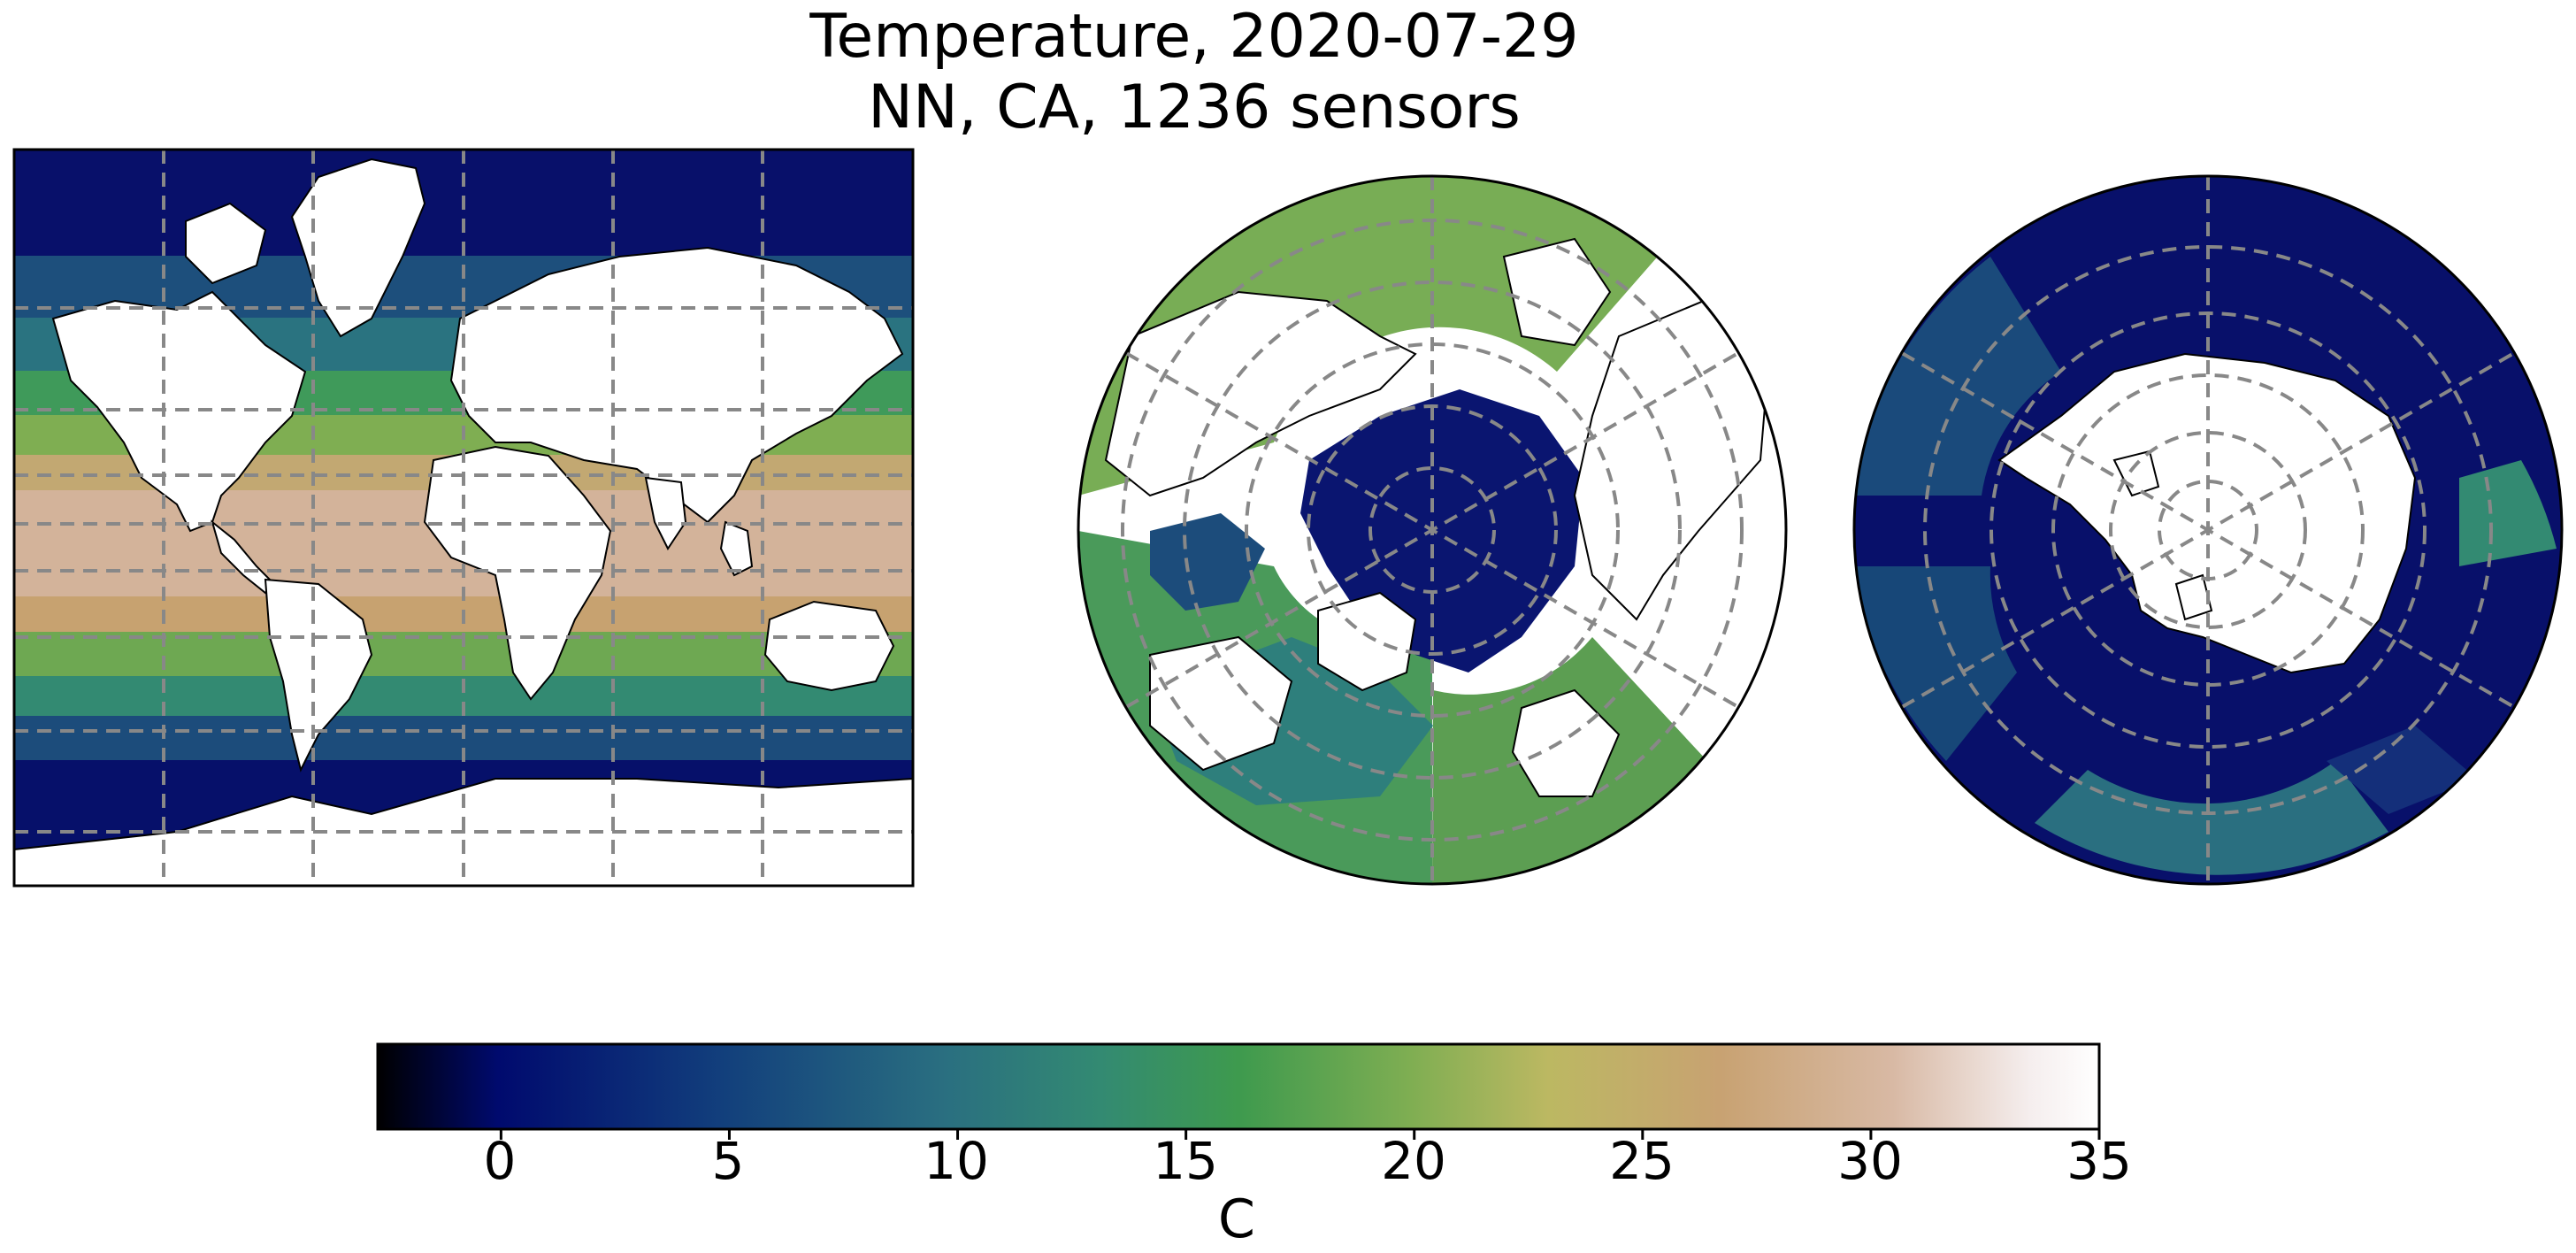 The height and width of the screenshot is (1253, 2576). What do you see at coordinates (676, 385) in the screenshot?
I see `eurasia` at bounding box center [676, 385].